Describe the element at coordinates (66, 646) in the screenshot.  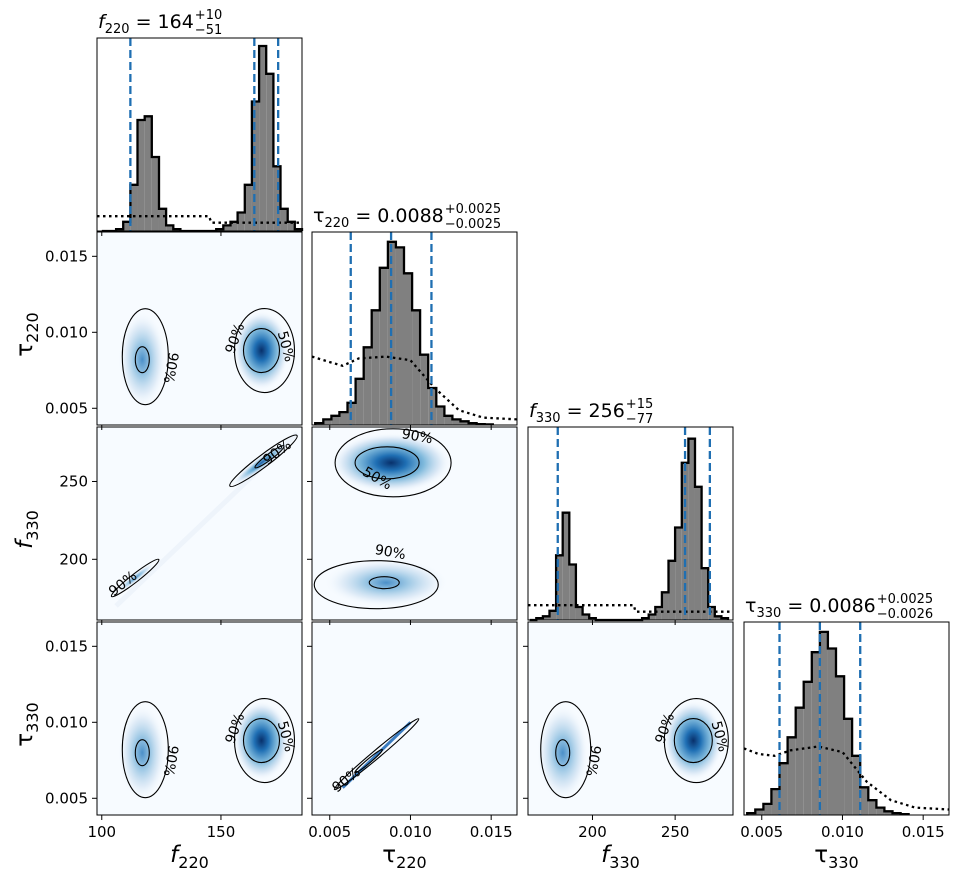
I see `y-tick-label: 0.015` at that location.